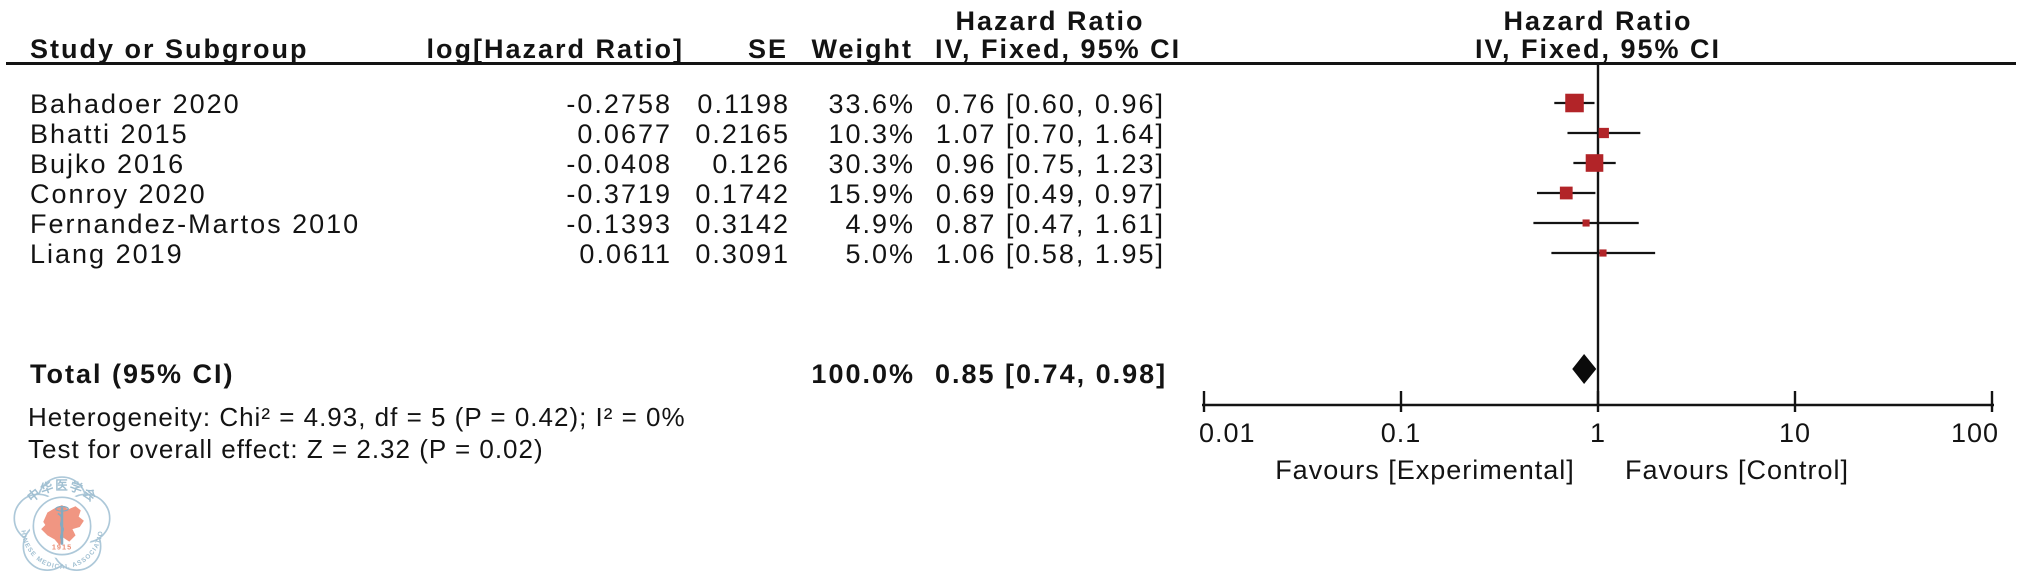 This screenshot has height=584, width=2022. Describe the element at coordinates (1401, 433) in the screenshot. I see `x-axis-tick-label: 0.1` at that location.